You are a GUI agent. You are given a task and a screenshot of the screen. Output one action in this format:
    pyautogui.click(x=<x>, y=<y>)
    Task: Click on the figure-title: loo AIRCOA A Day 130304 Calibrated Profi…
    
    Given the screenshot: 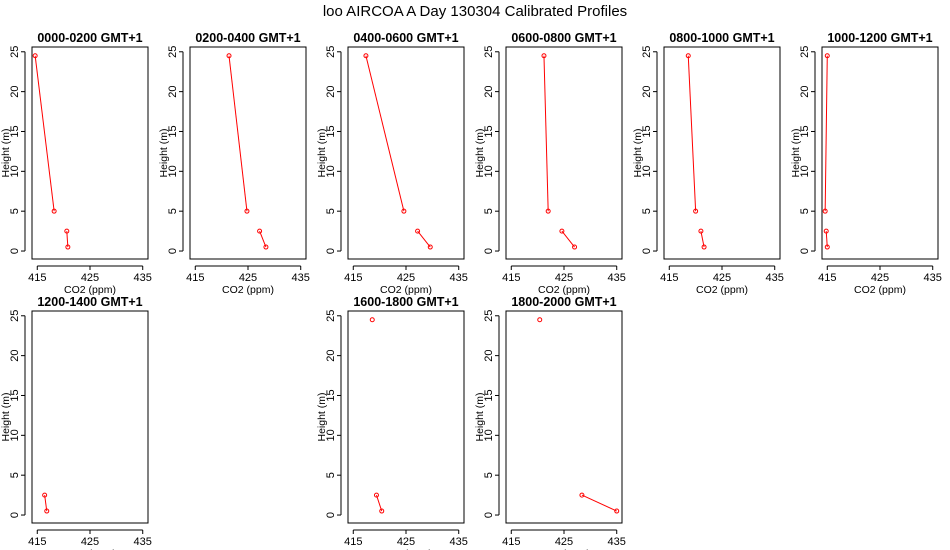 What is the action you would take?
    pyautogui.click(x=475, y=11)
    